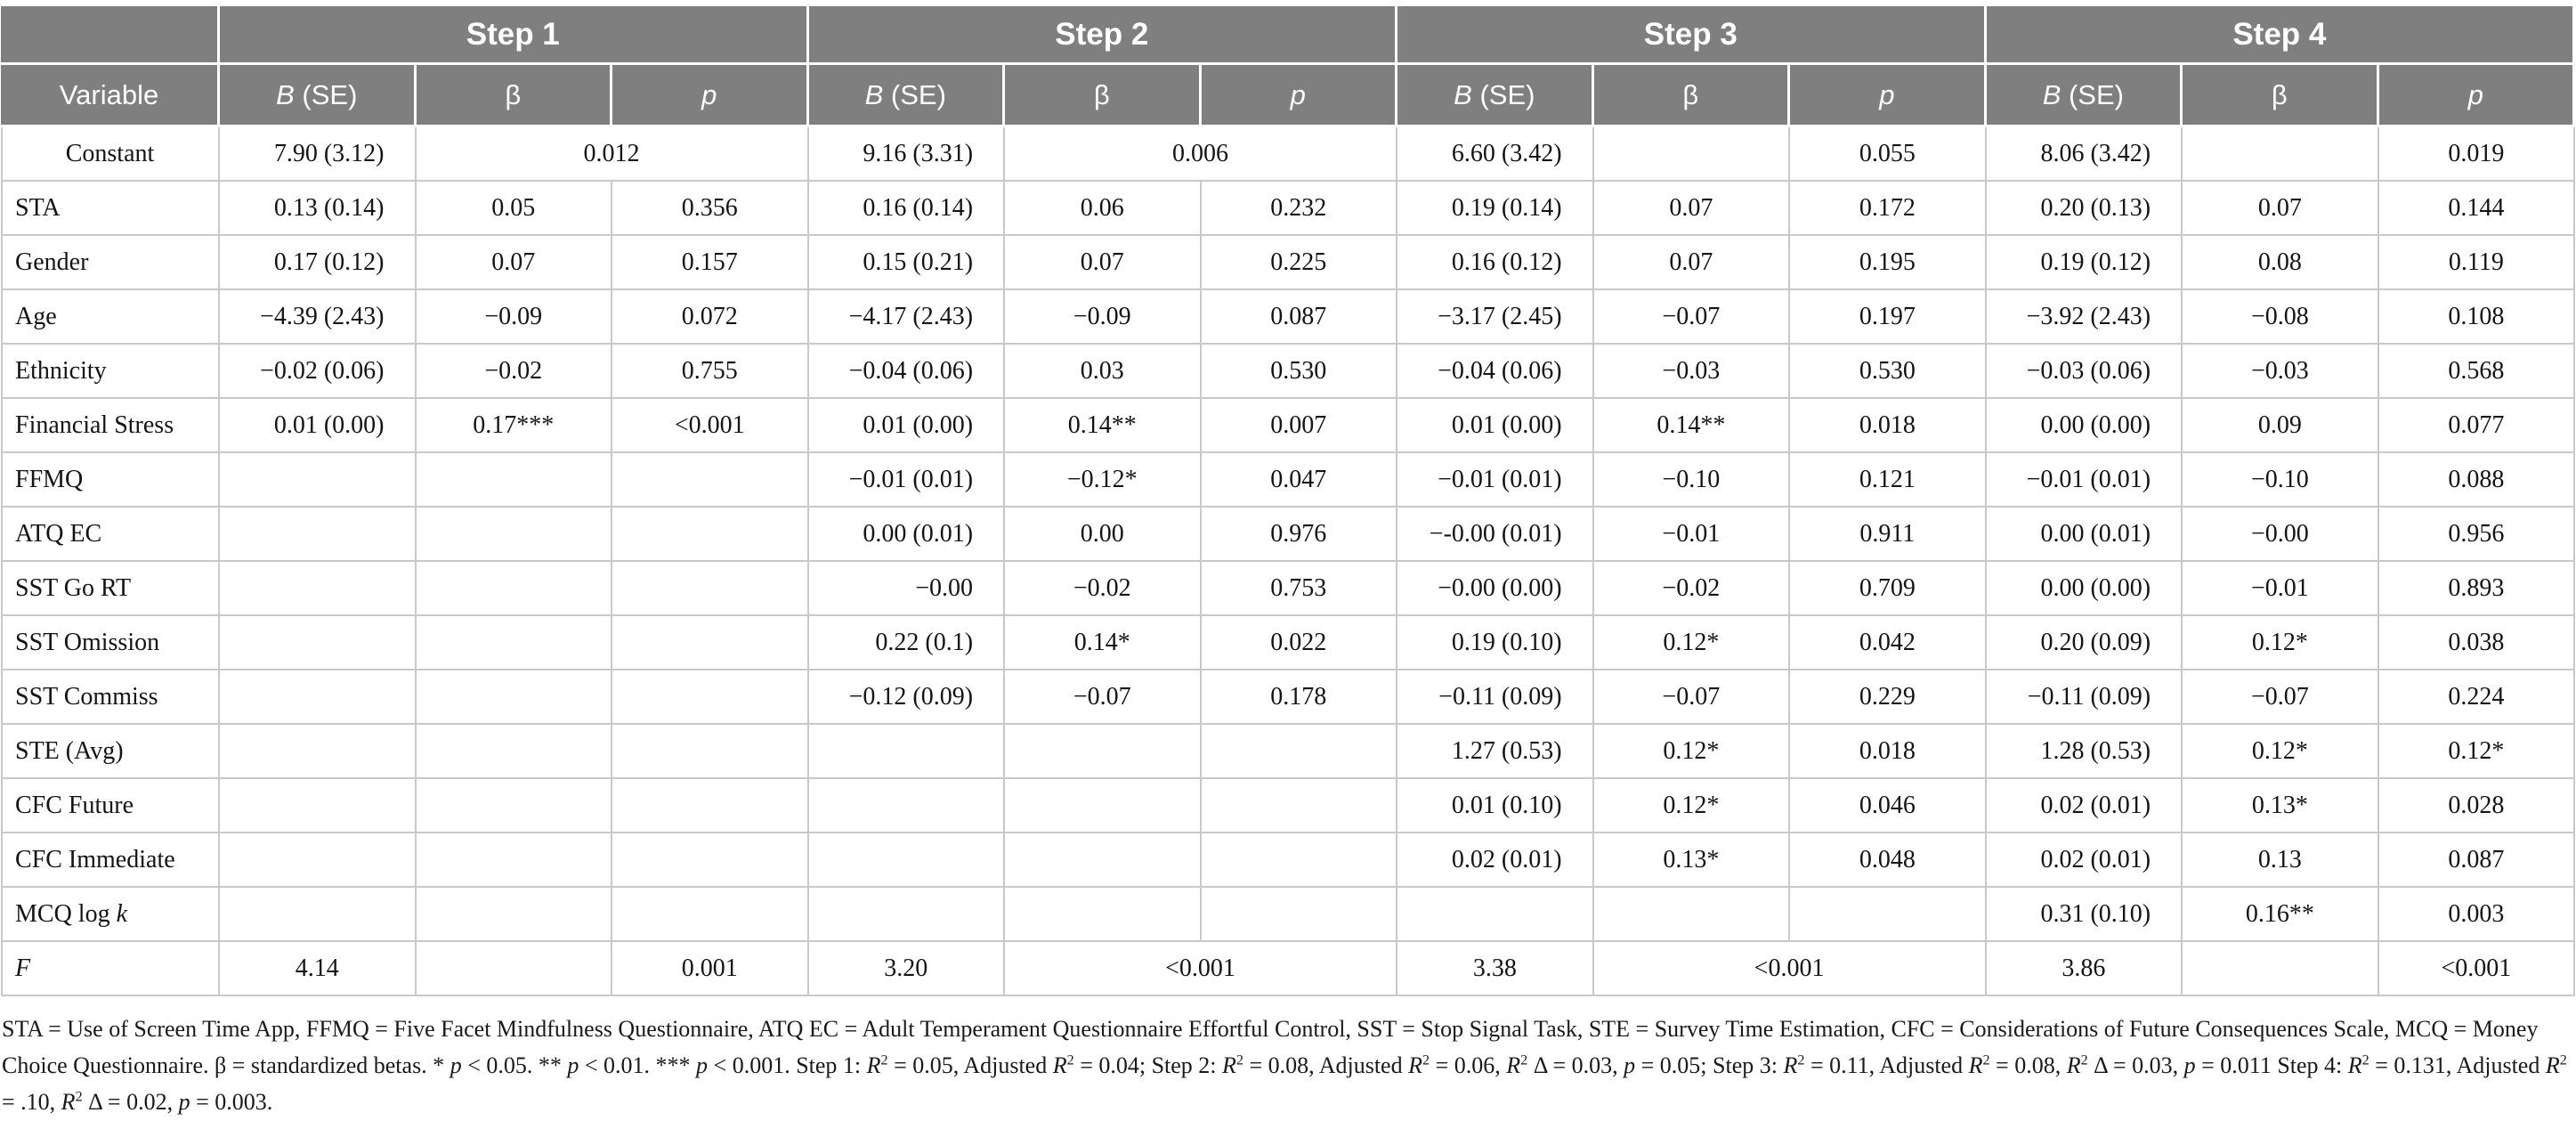 The height and width of the screenshot is (1121, 2576). I want to click on data-cell: −0.12 (0.09), so click(907, 697).